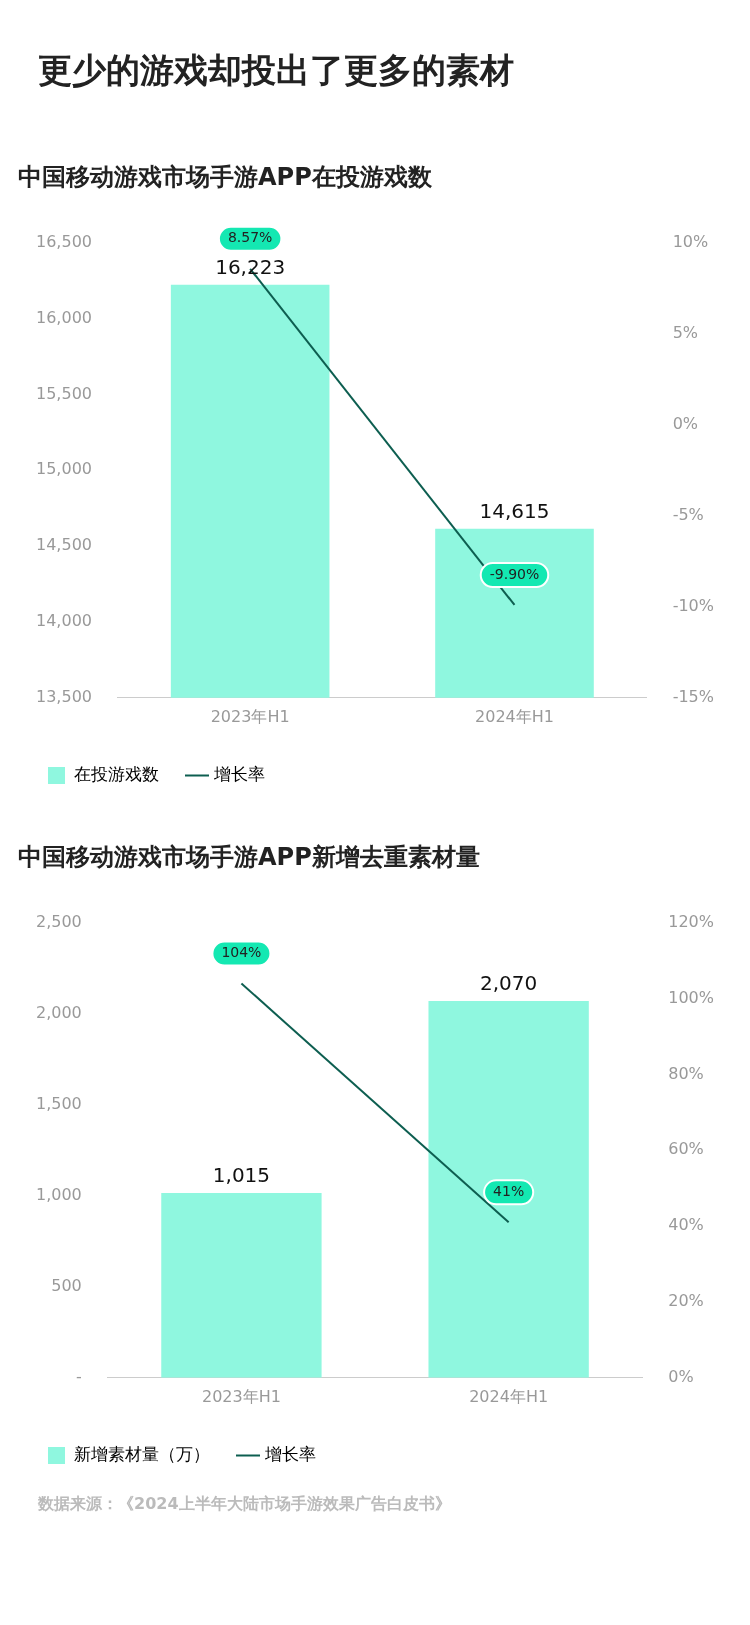 The image size is (750, 1625). I want to click on y-tick-label: 14,000, so click(64, 621).